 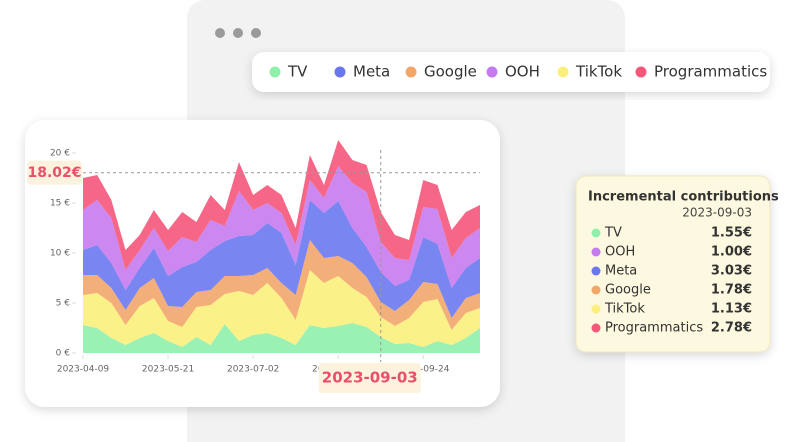 I want to click on y-tick-label: 15 €, so click(x=60, y=204).